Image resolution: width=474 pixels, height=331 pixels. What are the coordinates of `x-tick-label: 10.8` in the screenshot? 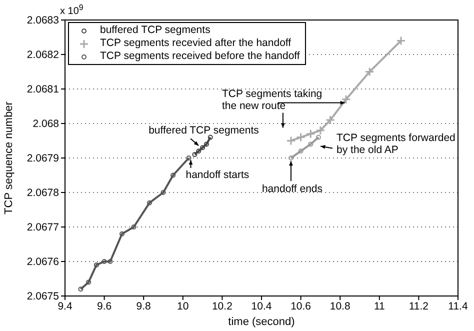 It's located at (340, 306).